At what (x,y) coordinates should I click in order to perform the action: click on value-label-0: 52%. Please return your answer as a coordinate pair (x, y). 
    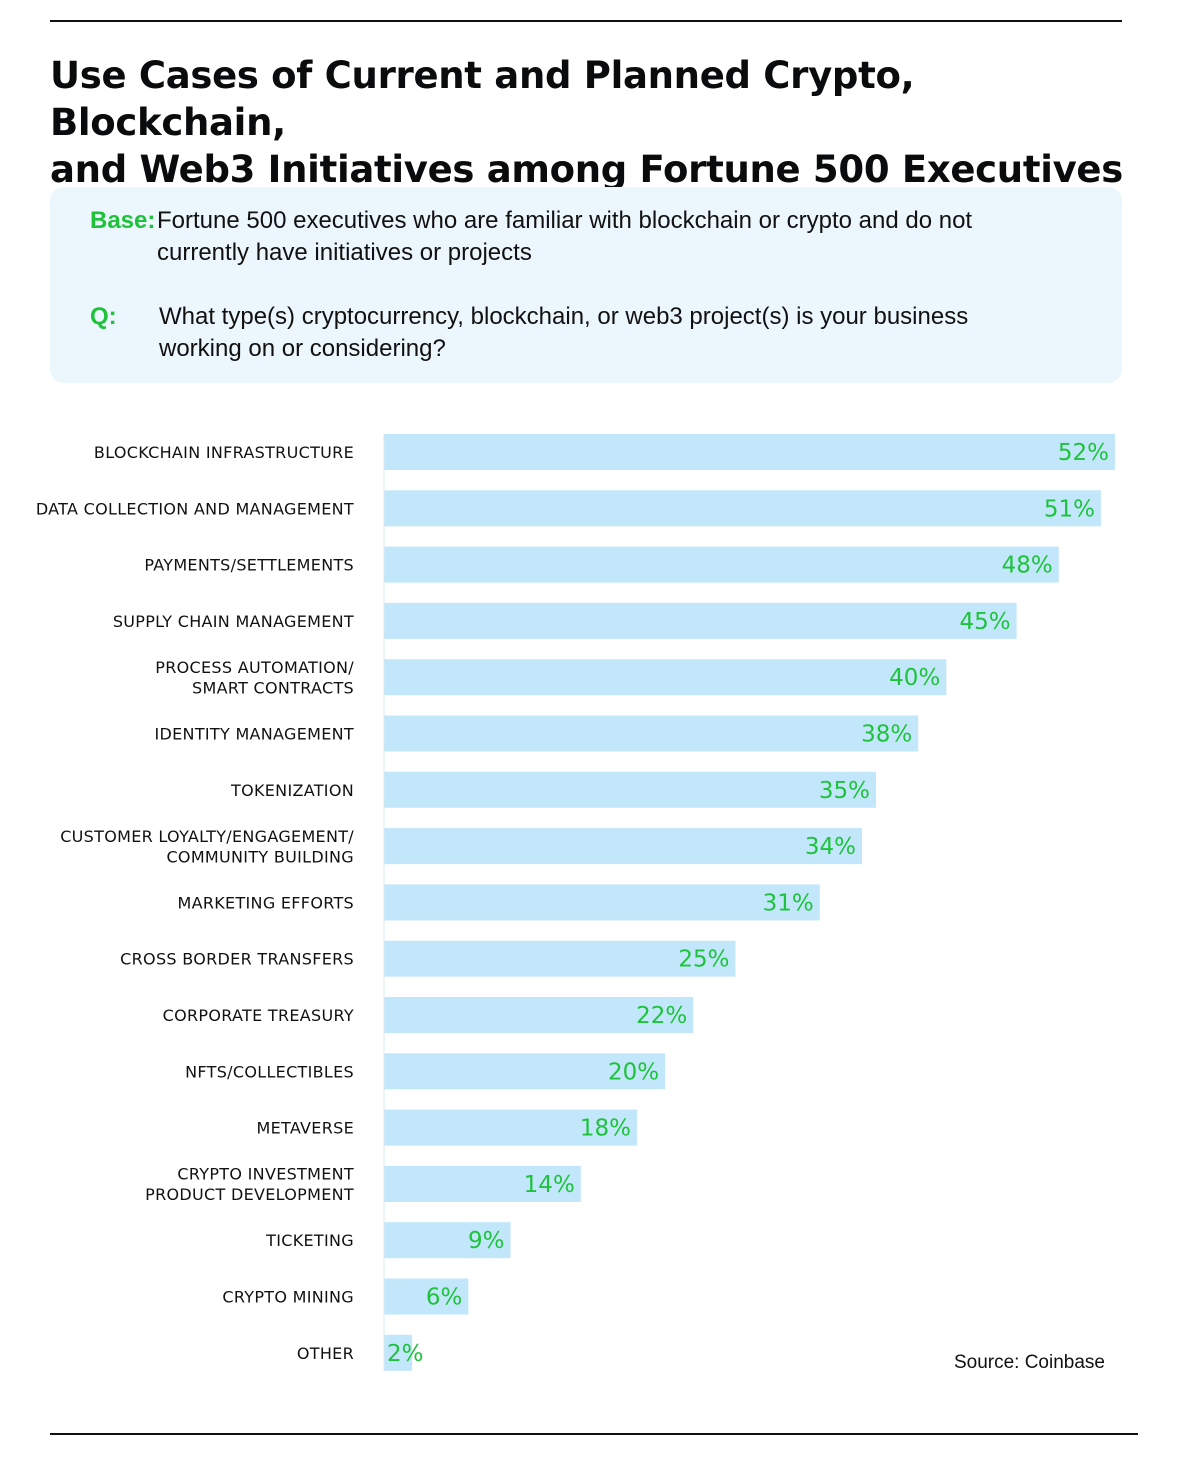
    Looking at the image, I should click on (1083, 453).